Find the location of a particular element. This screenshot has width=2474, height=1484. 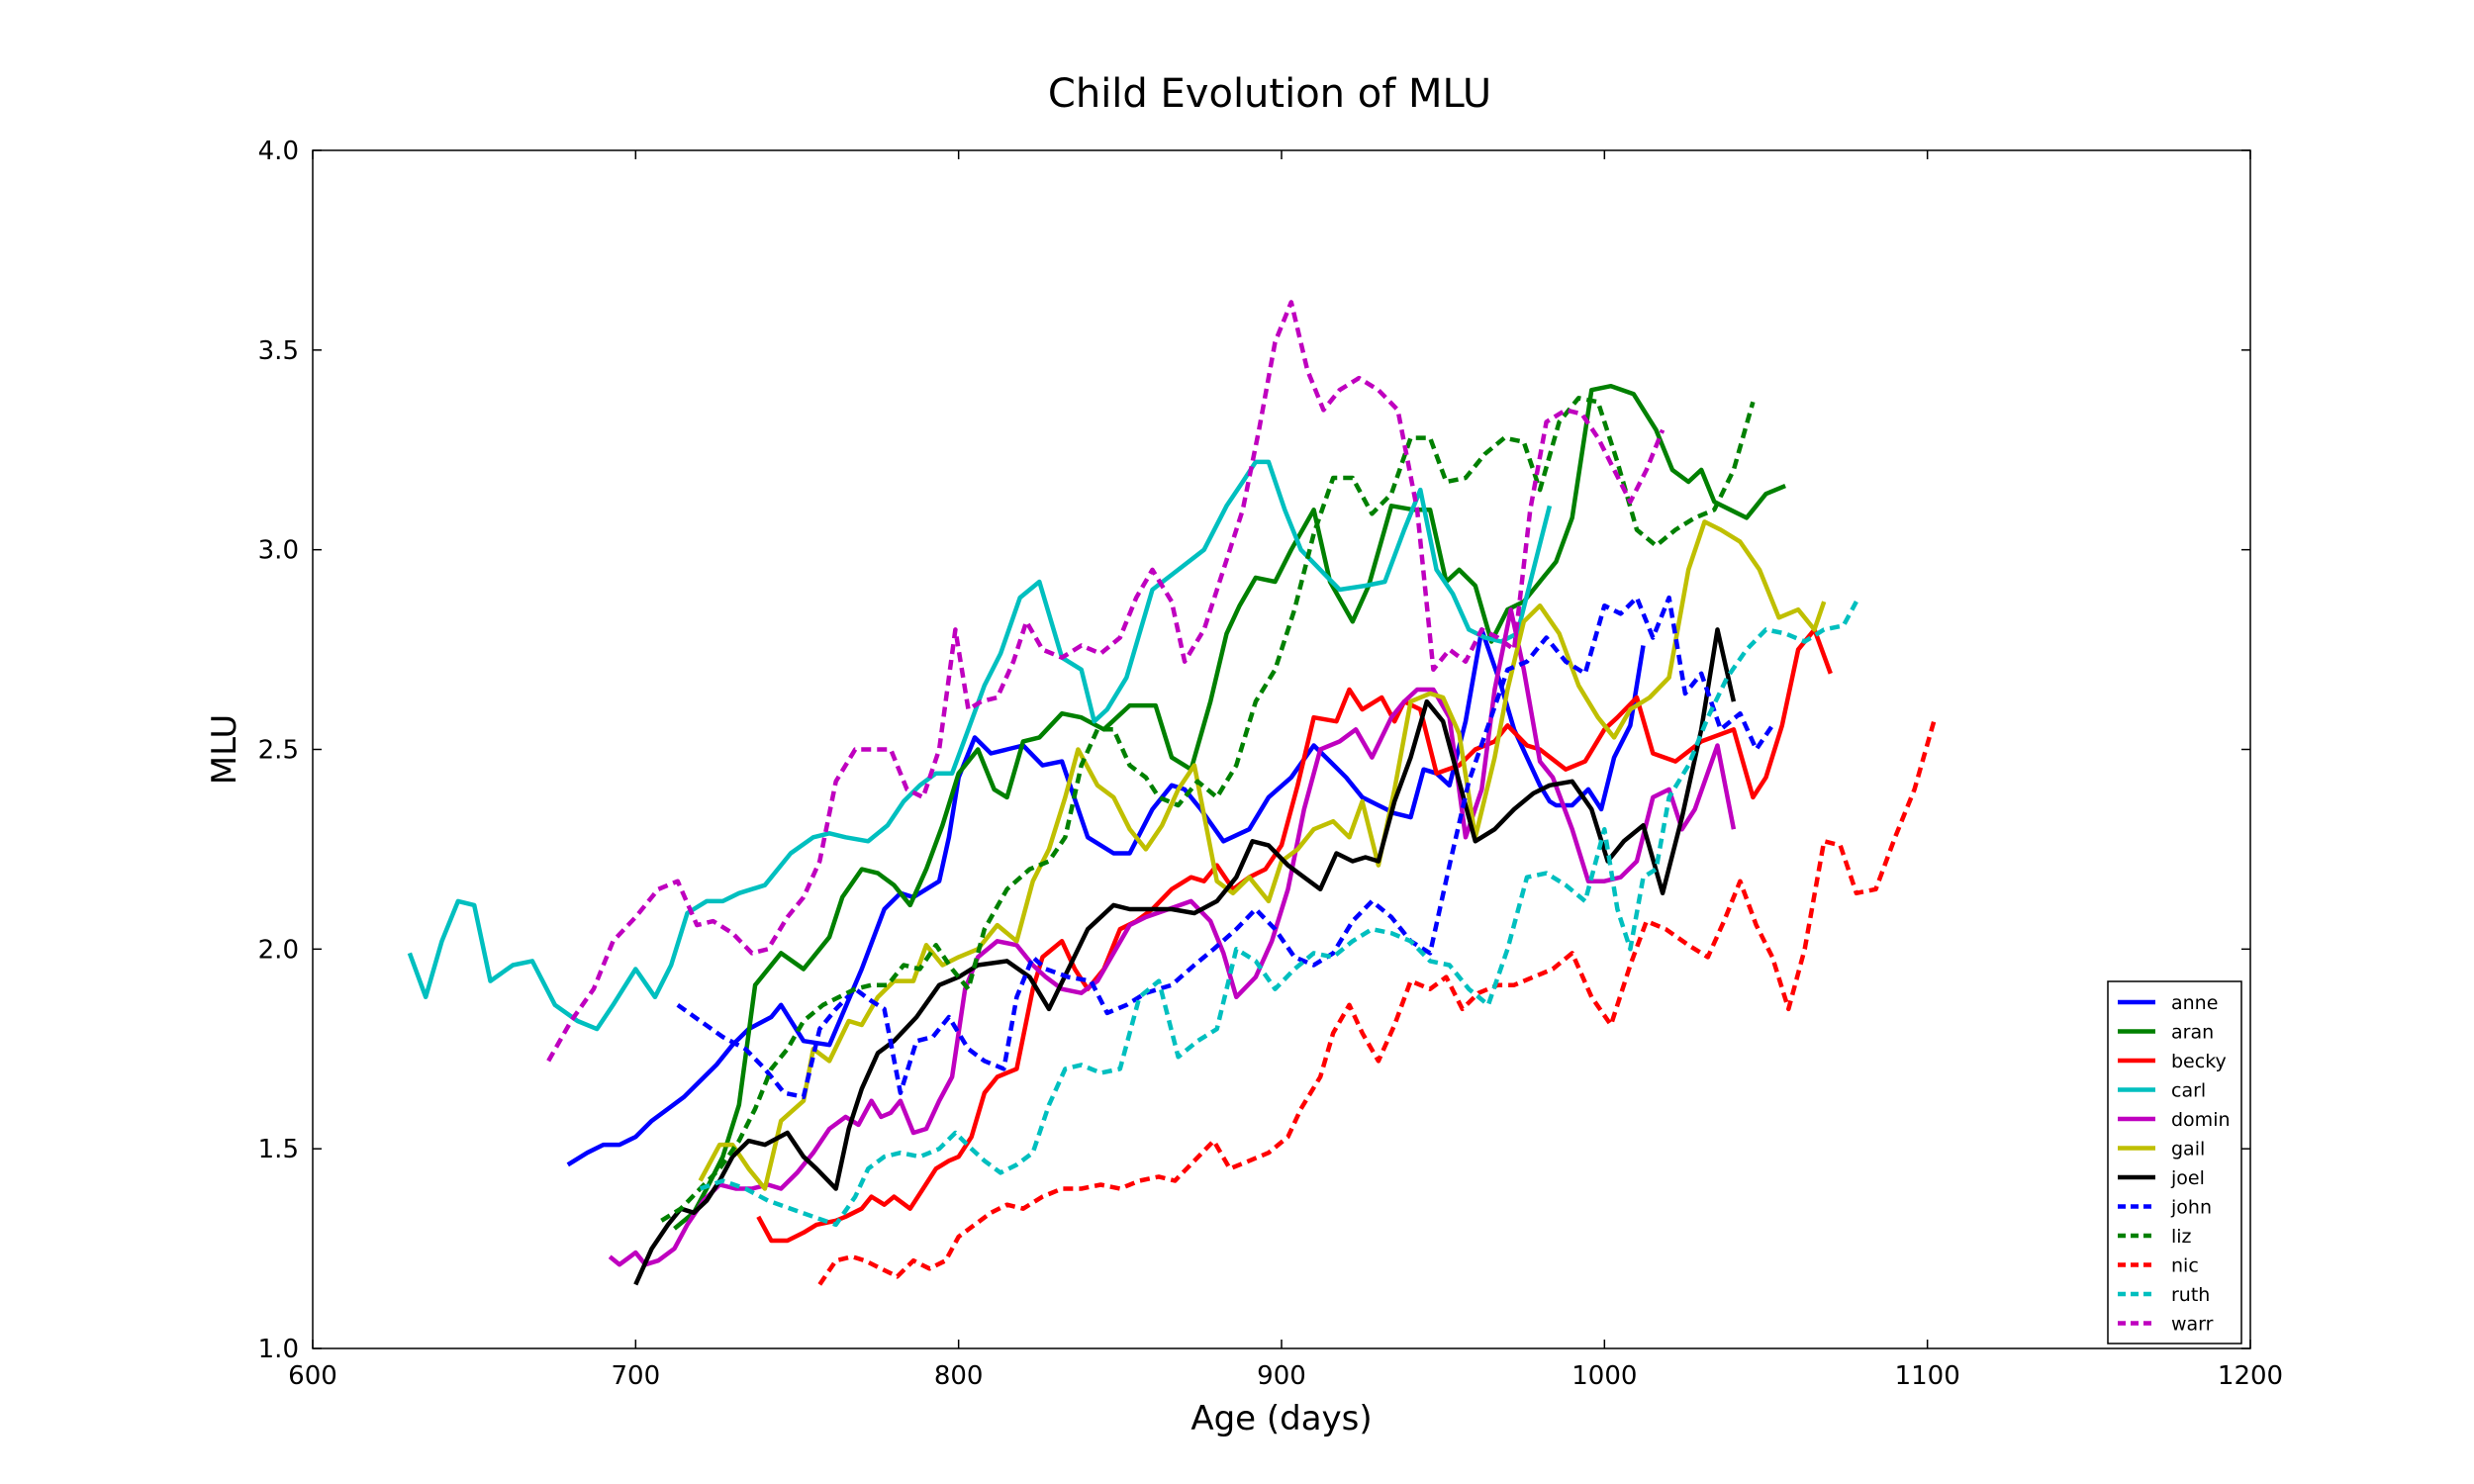

x-axis-label: Age (days) is located at coordinates (1281, 1418).